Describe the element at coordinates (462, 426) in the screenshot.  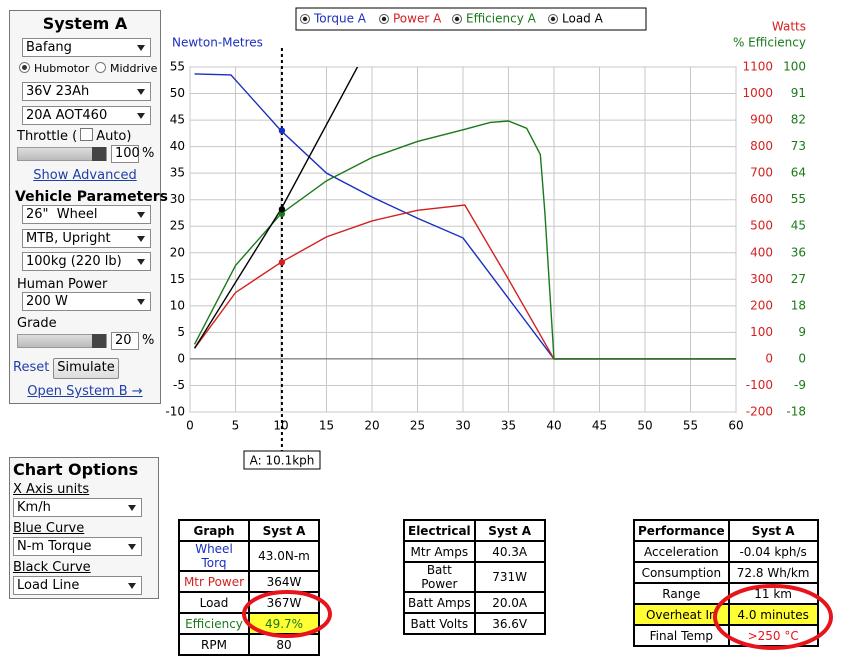
I see `x-tick-label: 30` at that location.